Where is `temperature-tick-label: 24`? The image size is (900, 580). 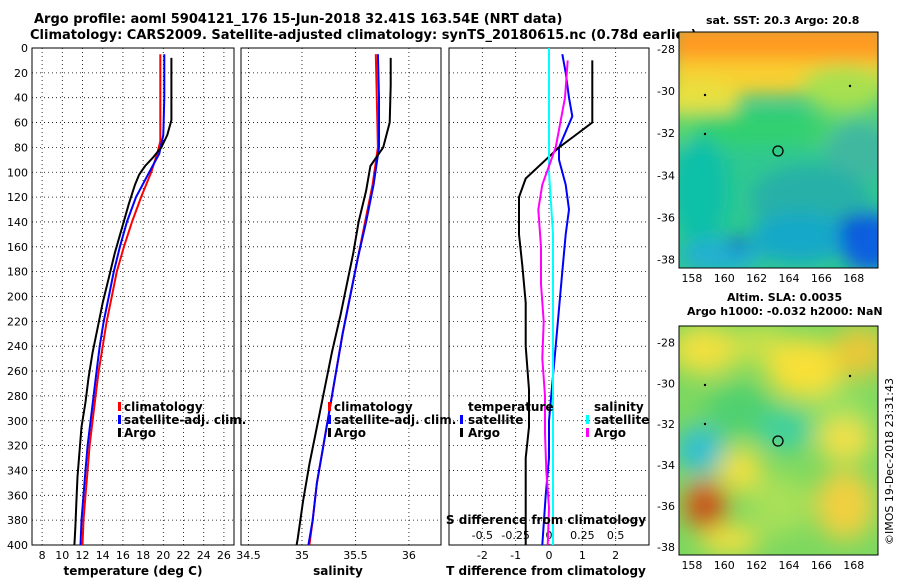 temperature-tick-label: 24 is located at coordinates (204, 555).